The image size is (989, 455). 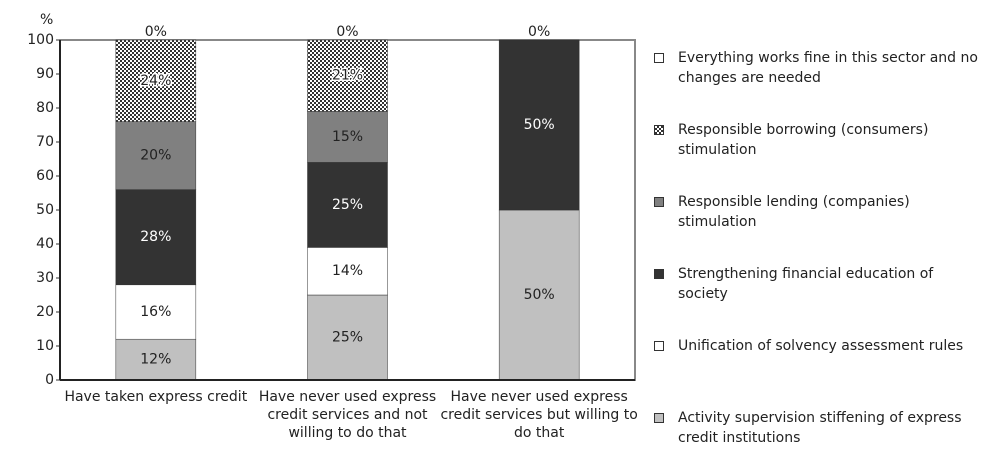 I want to click on data-label: 12%, so click(x=155, y=360).